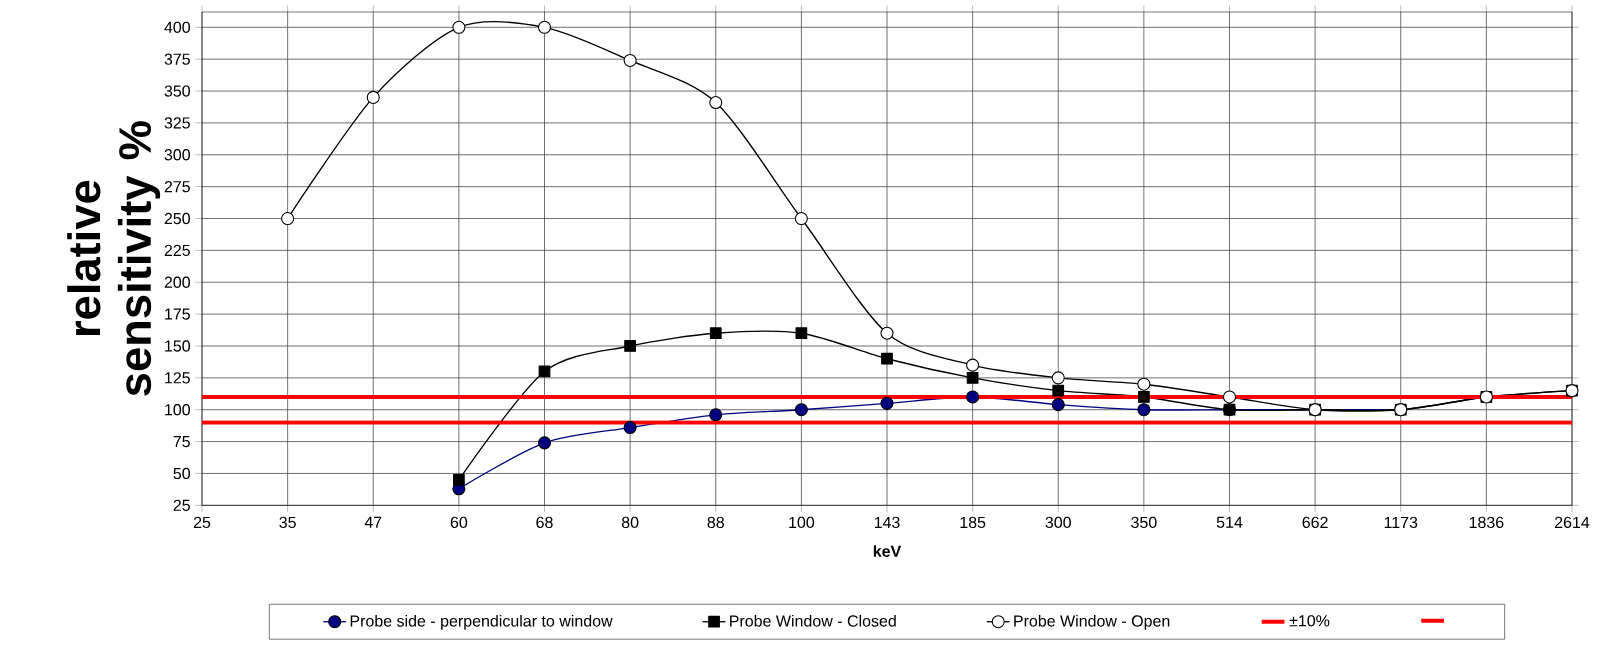  What do you see at coordinates (373, 522) in the screenshot?
I see `x-tick-label: 47` at bounding box center [373, 522].